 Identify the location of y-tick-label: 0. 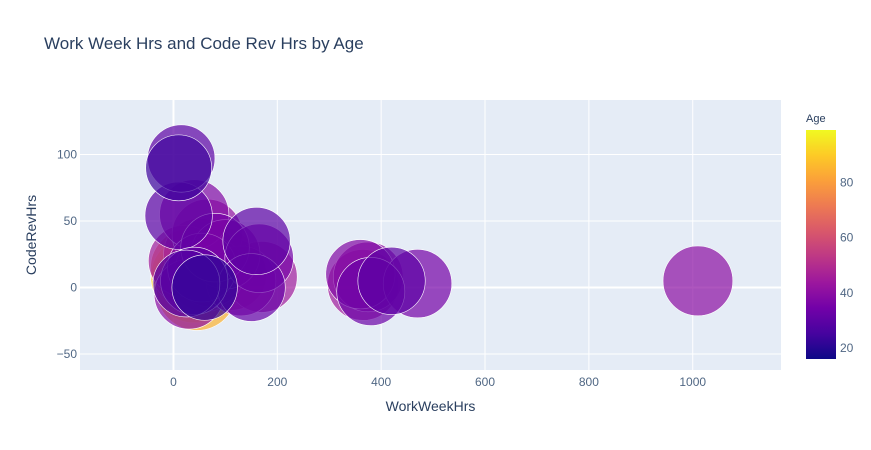
(73, 288).